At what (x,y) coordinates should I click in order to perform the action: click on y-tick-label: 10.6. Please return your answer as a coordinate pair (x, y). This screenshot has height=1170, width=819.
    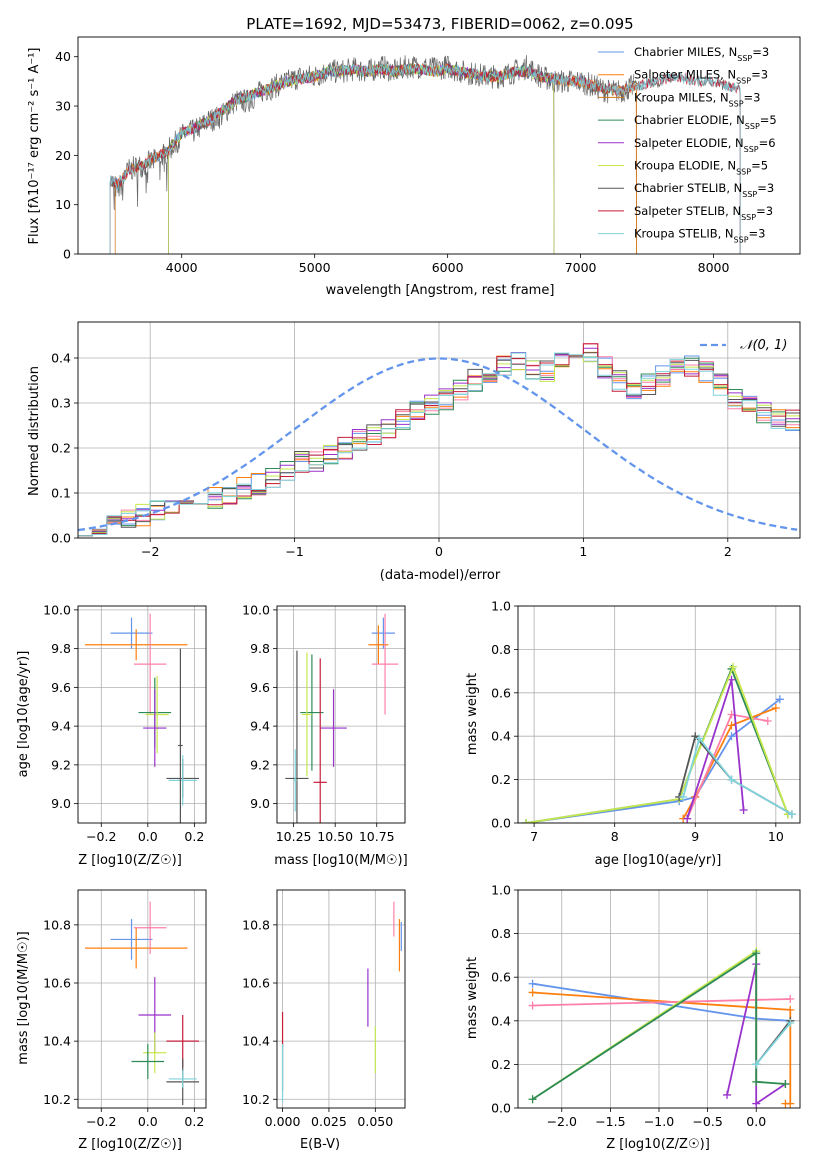
    Looking at the image, I should click on (57, 983).